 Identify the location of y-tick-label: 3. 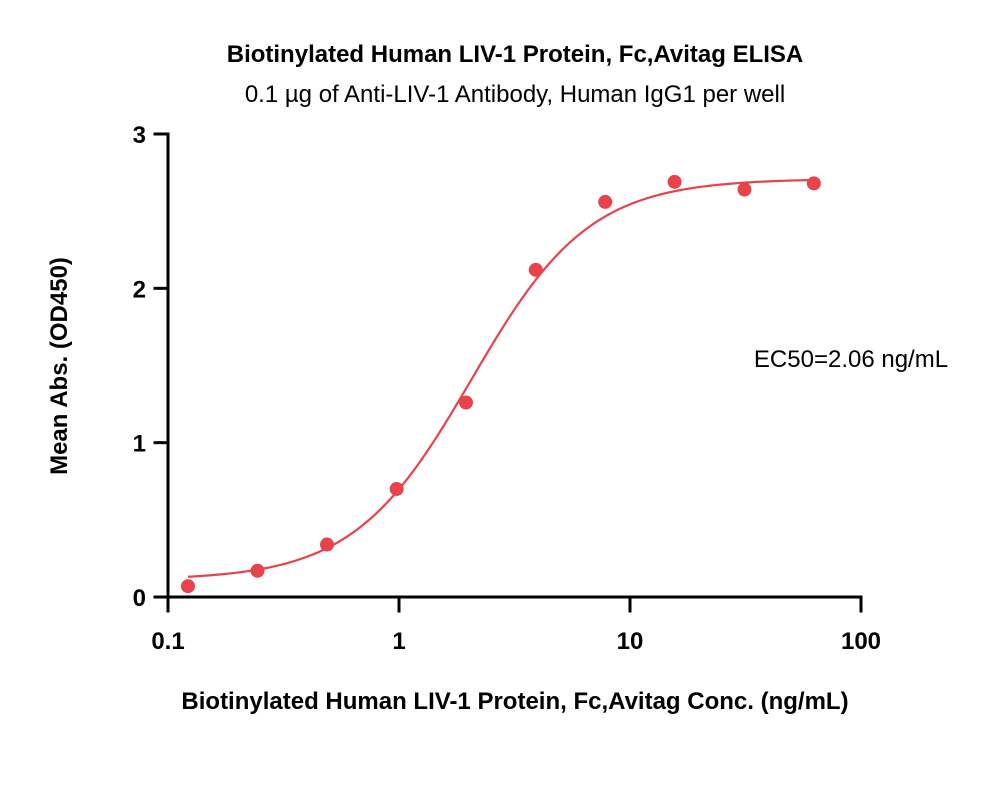
(139, 135).